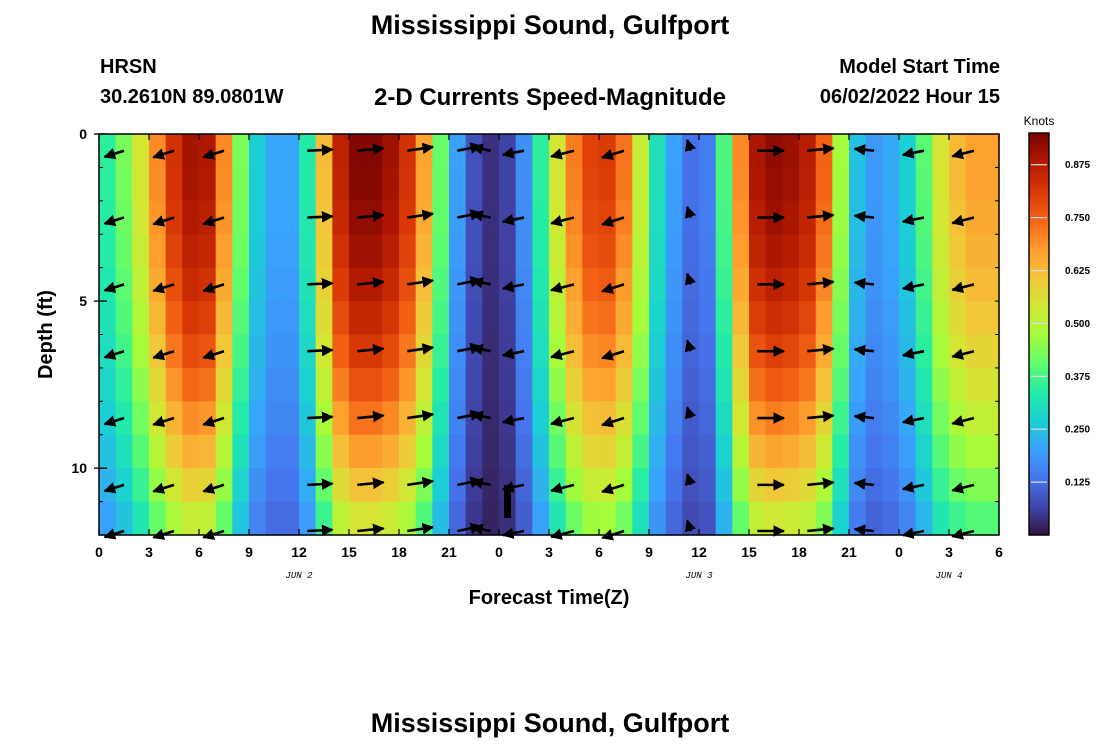  Describe the element at coordinates (128, 67) in the screenshot. I see `station-id: HRSN` at that location.